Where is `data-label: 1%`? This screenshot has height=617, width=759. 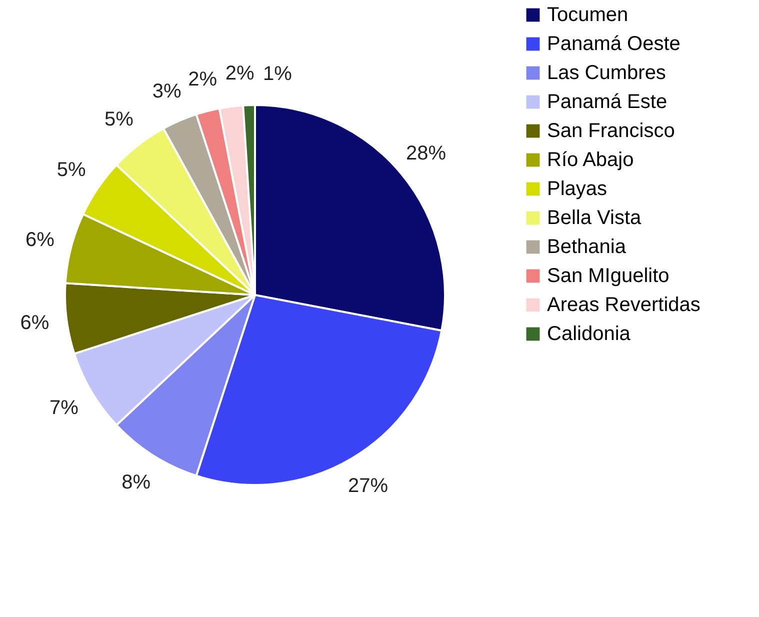 data-label: 1% is located at coordinates (277, 74).